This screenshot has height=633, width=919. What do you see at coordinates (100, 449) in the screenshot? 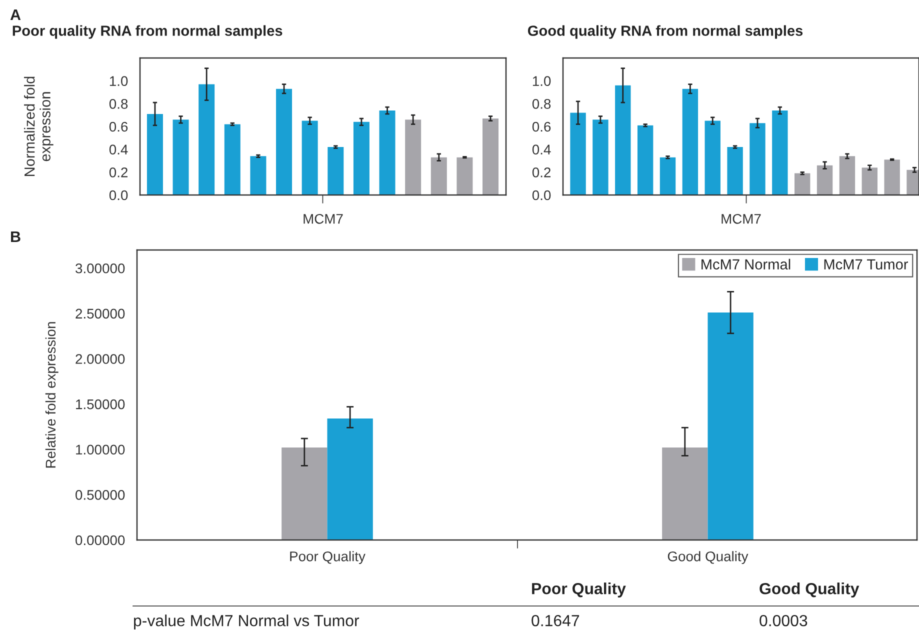
I see `y-tick-label: 1.00000` at bounding box center [100, 449].